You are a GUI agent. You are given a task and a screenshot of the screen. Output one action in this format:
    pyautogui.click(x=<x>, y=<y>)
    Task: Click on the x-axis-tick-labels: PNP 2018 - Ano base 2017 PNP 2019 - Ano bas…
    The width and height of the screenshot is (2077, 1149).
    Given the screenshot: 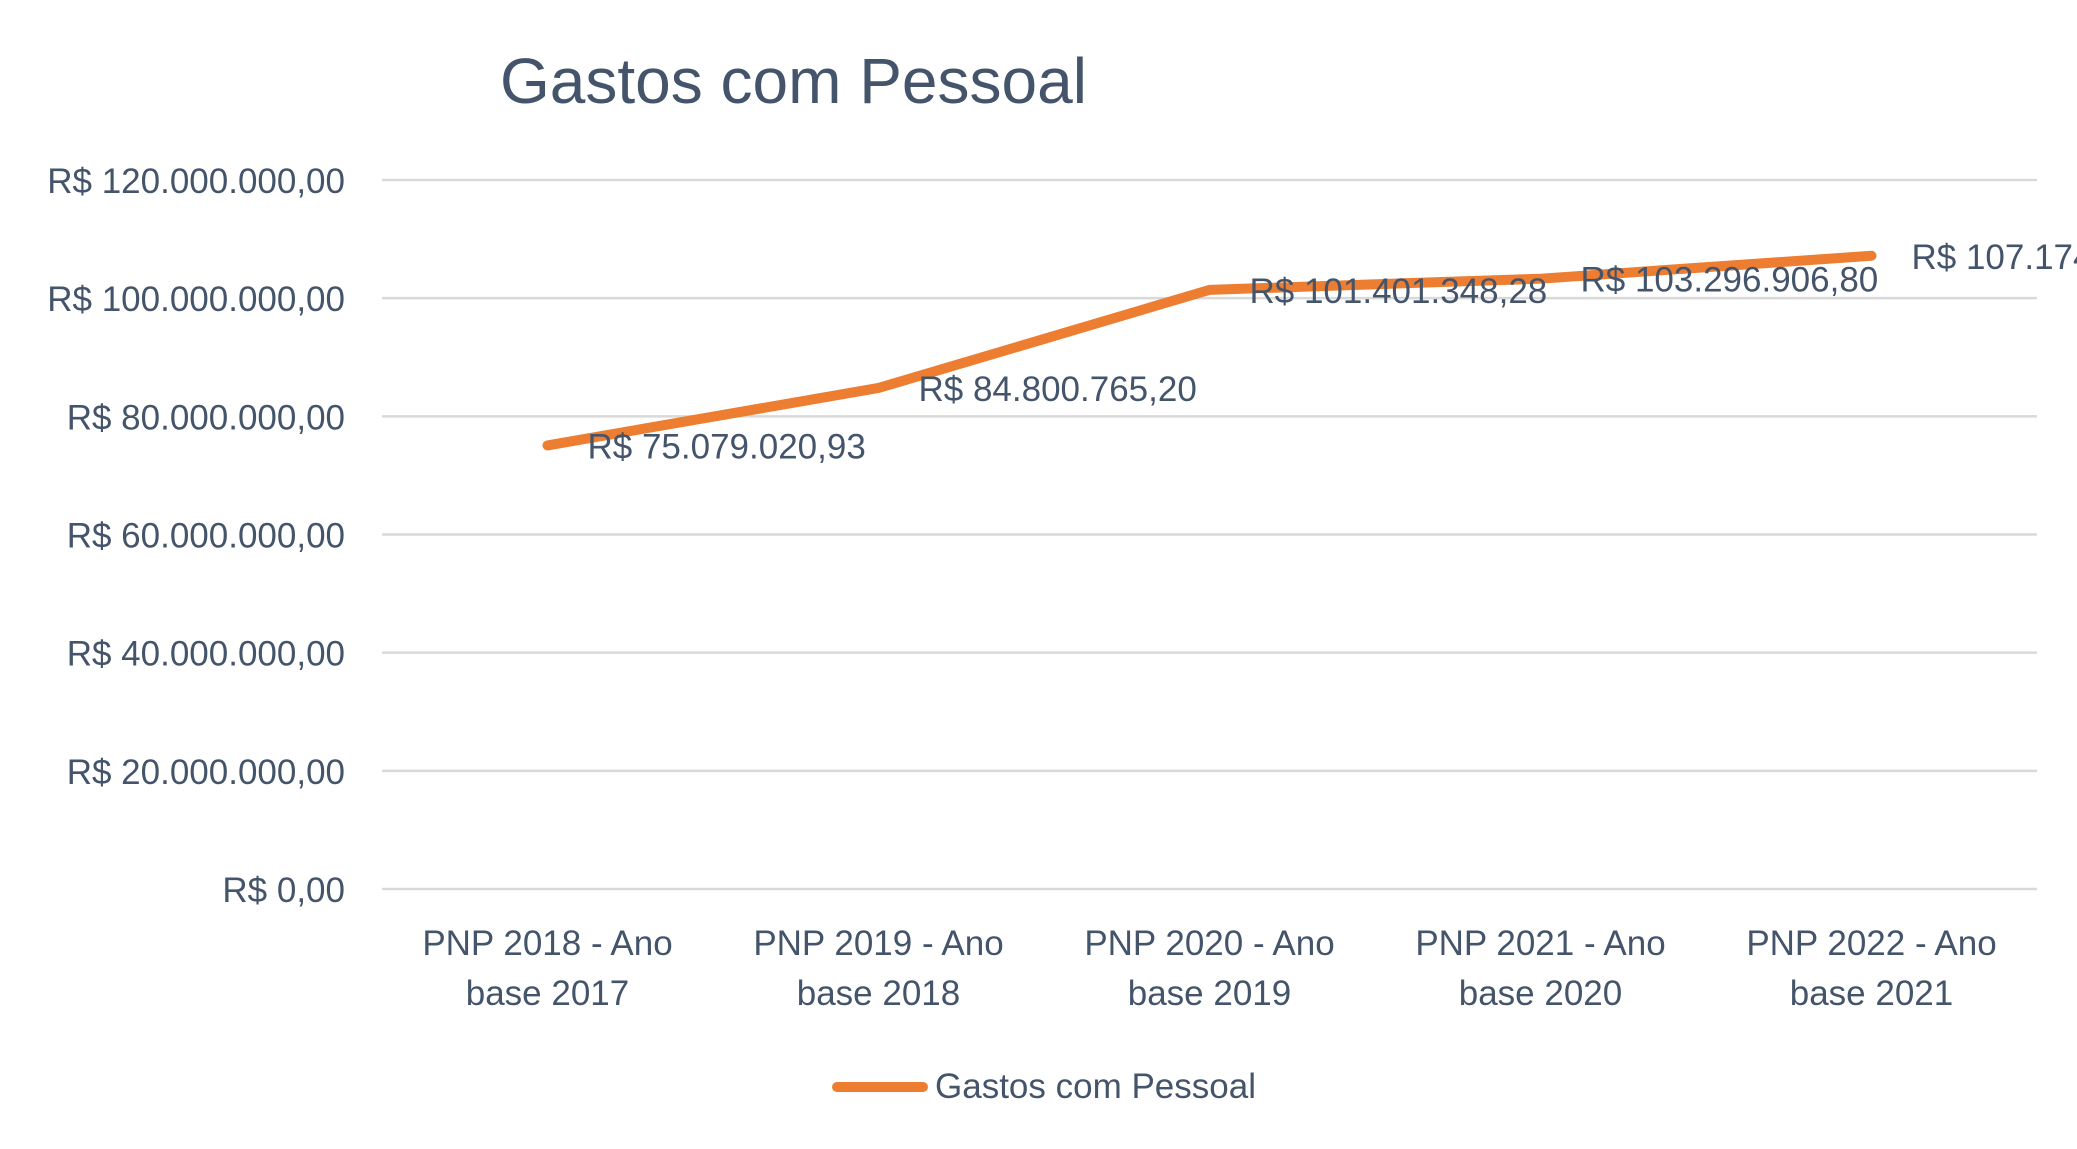 What is the action you would take?
    pyautogui.click(x=1209, y=968)
    